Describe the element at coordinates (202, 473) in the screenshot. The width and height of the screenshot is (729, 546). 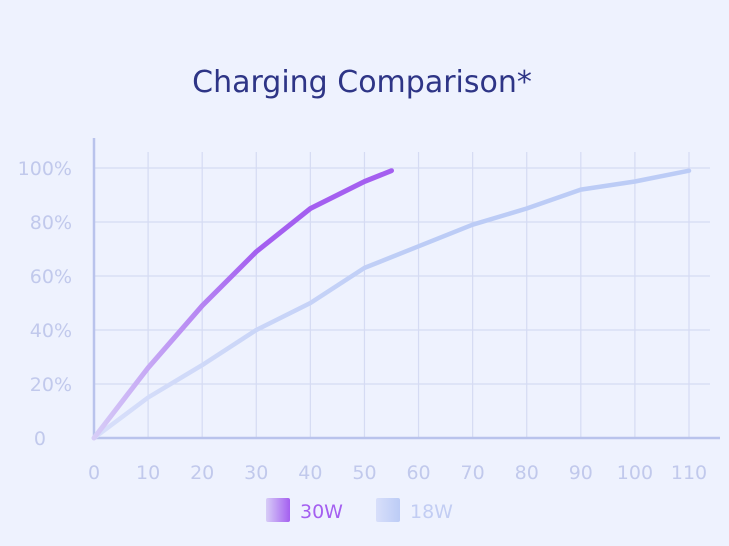
I see `x-tick-label: 20` at that location.